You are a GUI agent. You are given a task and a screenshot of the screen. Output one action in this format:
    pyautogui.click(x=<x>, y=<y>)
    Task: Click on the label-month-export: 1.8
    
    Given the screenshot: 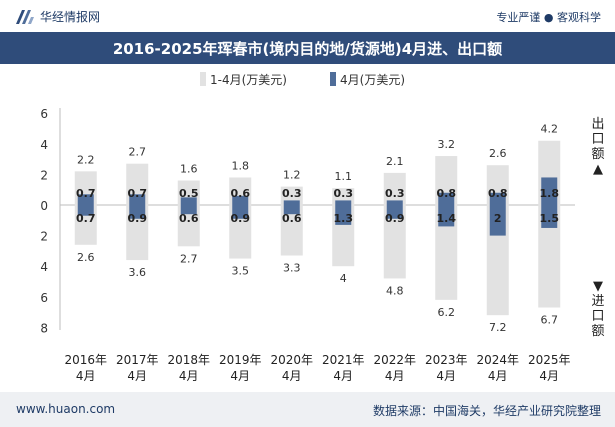 What is the action you would take?
    pyautogui.click(x=550, y=193)
    